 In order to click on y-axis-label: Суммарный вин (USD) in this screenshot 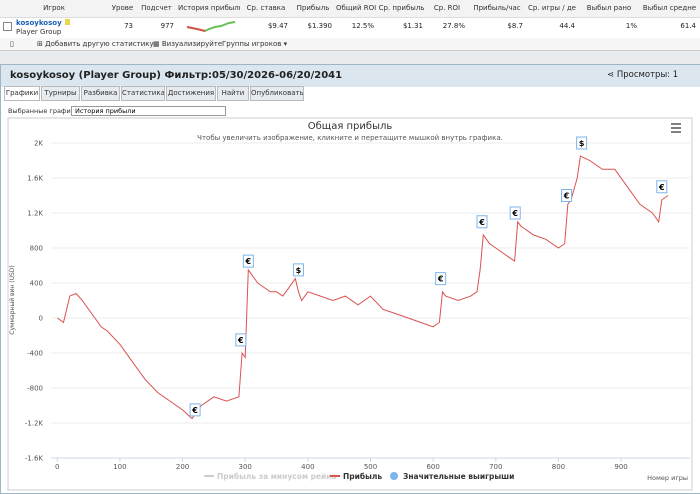, I will do `click(12, 300)`.